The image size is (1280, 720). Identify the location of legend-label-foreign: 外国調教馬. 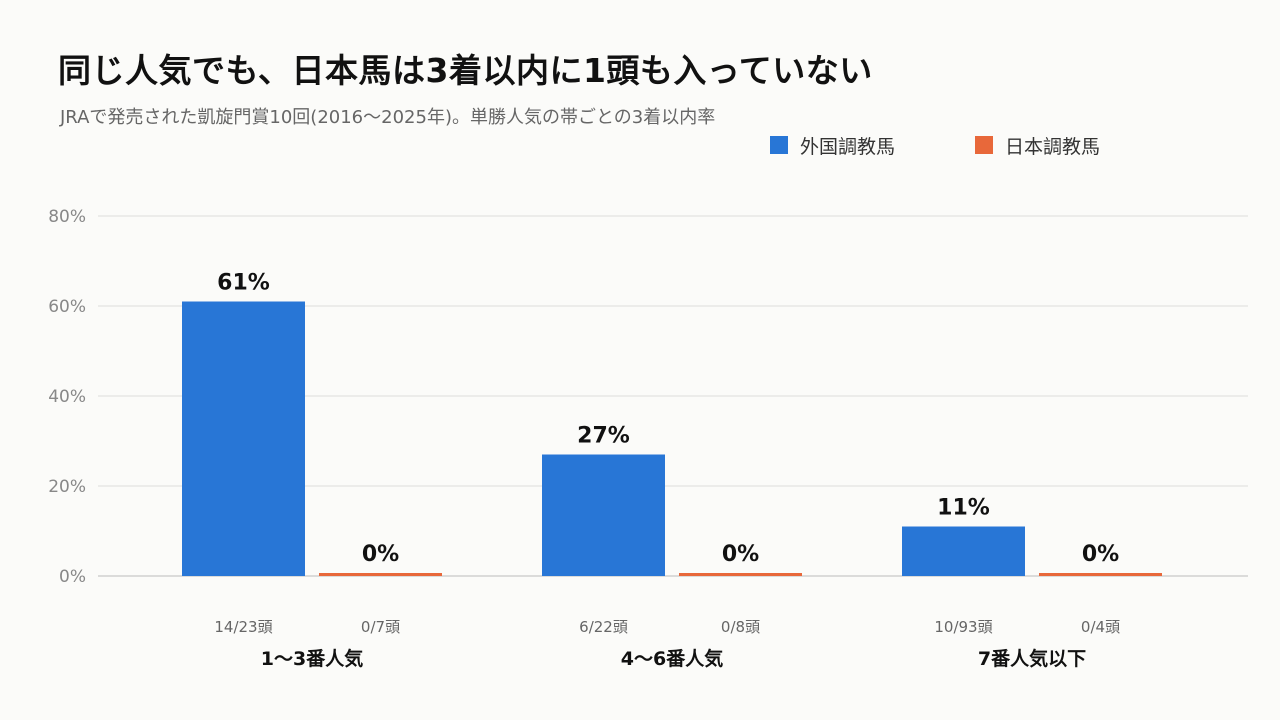
(848, 146).